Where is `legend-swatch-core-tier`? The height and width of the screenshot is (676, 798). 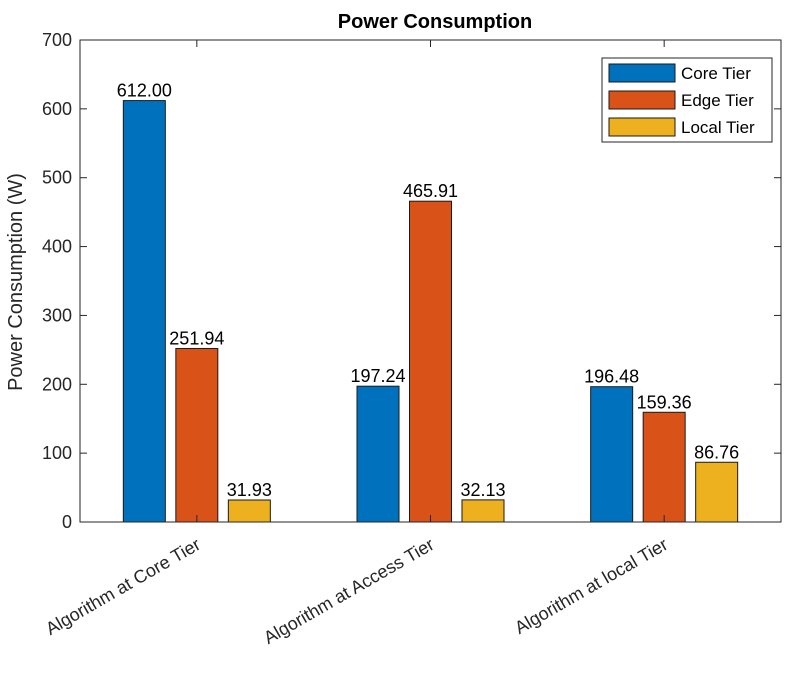 legend-swatch-core-tier is located at coordinates (642, 73).